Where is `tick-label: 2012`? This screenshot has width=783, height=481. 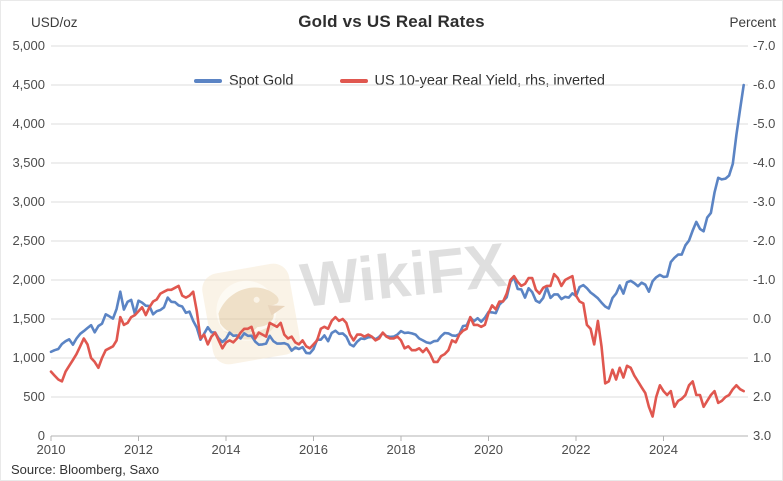
tick-label: 2012 is located at coordinates (138, 449).